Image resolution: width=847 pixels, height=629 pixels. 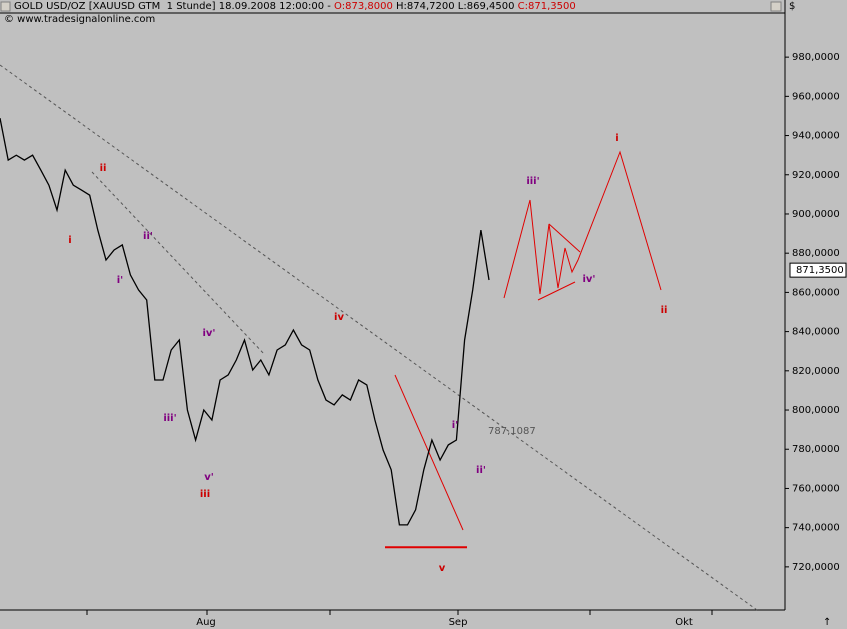 I want to click on level-label: 787,1087, so click(x=512, y=431).